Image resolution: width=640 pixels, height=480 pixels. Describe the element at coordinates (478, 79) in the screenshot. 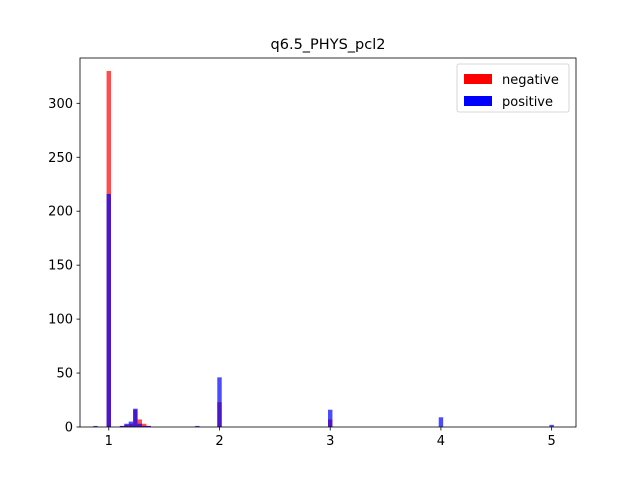

I see `legend-swatch-negative` at that location.